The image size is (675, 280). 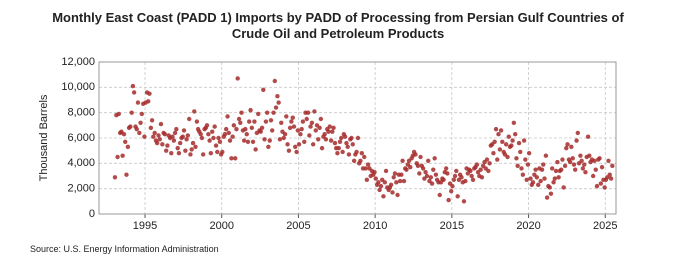 I want to click on y-tick-label: 6,000, so click(x=81, y=138).